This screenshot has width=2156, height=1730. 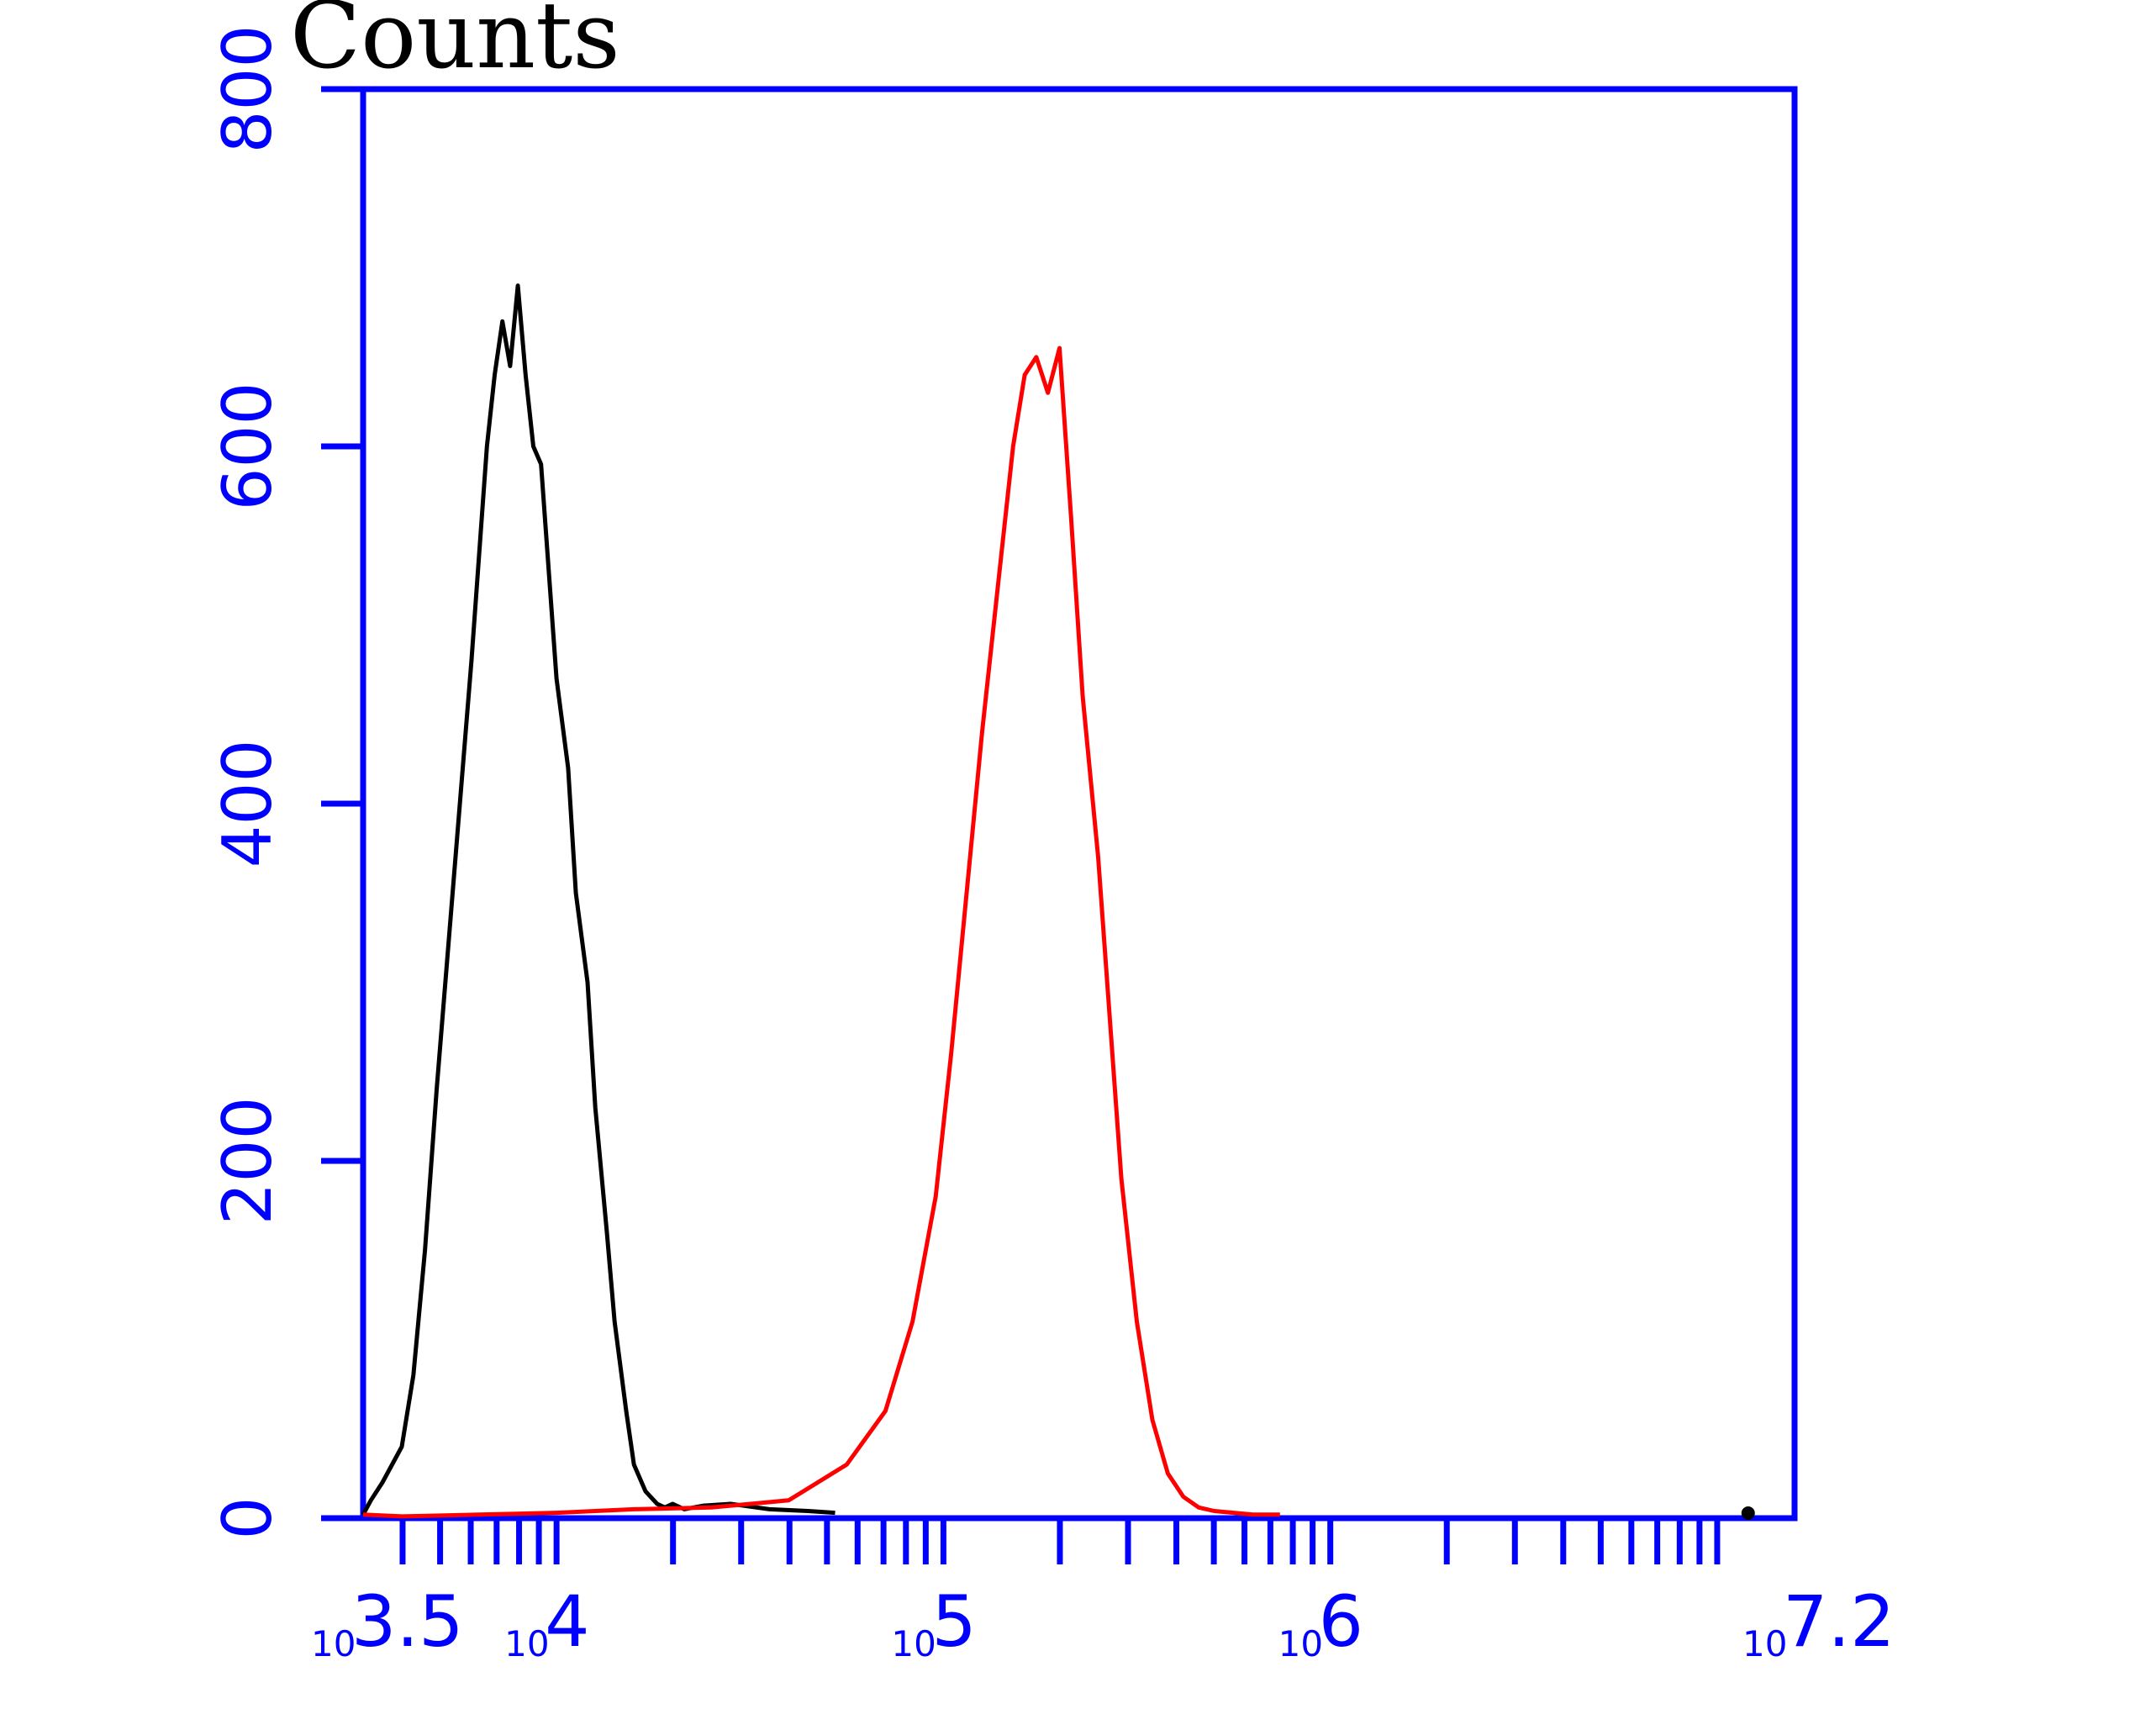 What do you see at coordinates (455, 44) in the screenshot?
I see `y-axis-label: Counts` at bounding box center [455, 44].